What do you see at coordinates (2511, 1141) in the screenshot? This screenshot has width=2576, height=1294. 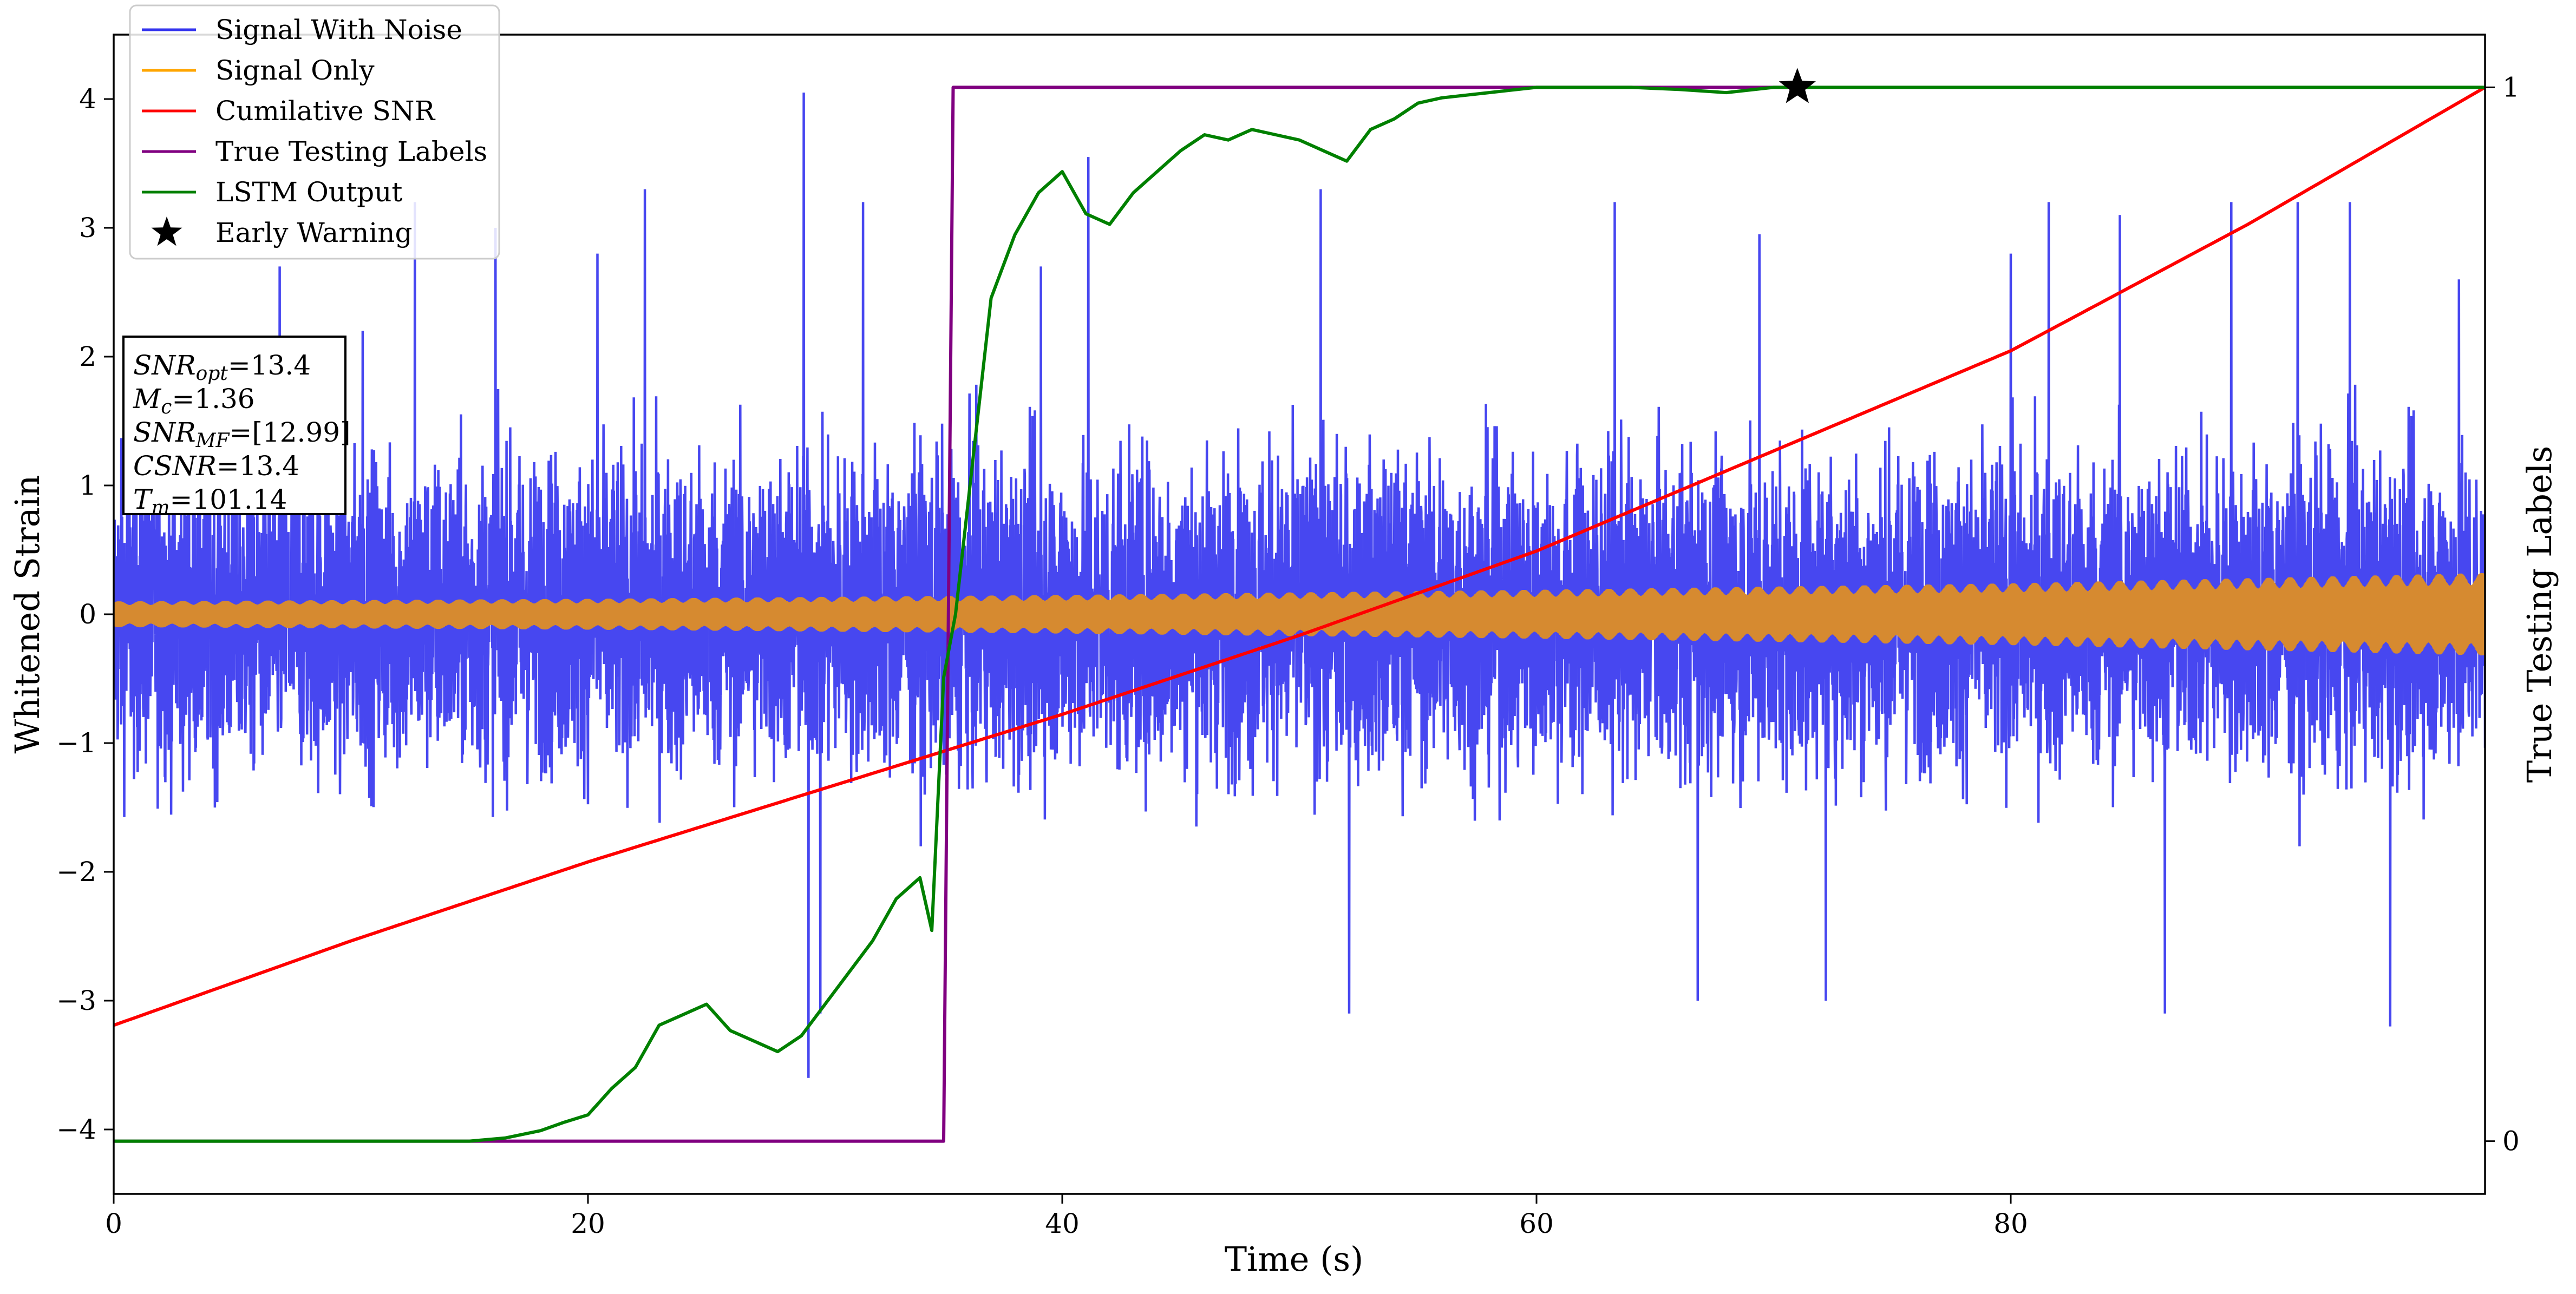 I see `y2-tick-label: 0` at bounding box center [2511, 1141].